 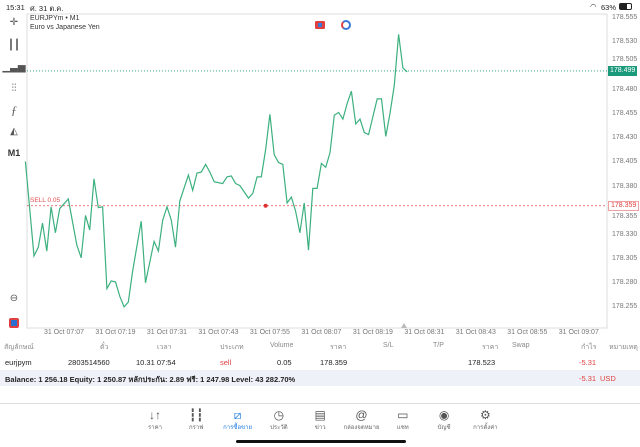 I want to click on x-tick-label: 31 Oct 08:43, so click(x=475, y=332).